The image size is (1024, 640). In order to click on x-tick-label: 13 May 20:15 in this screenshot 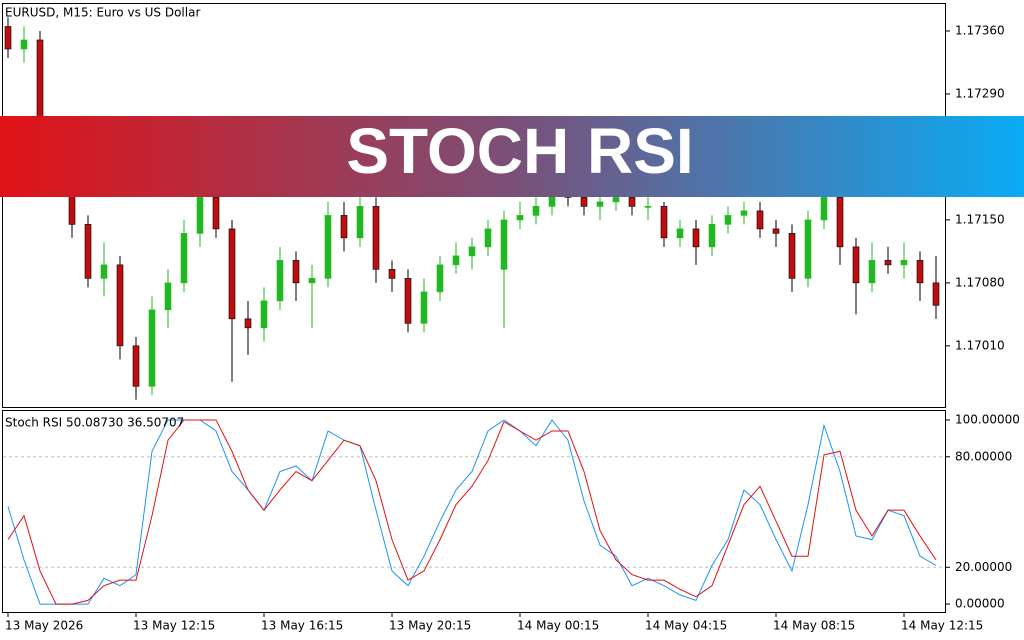, I will do `click(430, 626)`.